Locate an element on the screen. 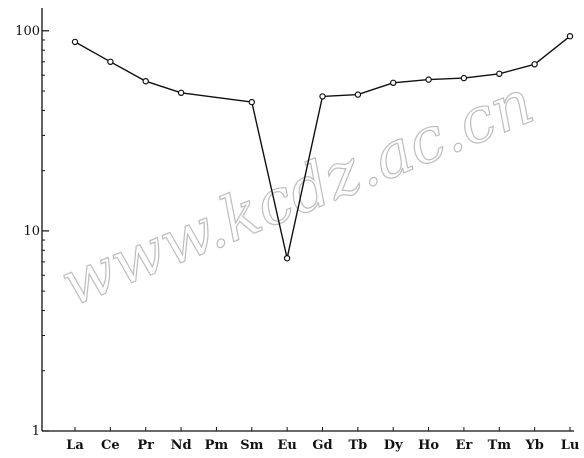 This screenshot has width=584, height=458. x-tick-label: Gd is located at coordinates (322, 445).